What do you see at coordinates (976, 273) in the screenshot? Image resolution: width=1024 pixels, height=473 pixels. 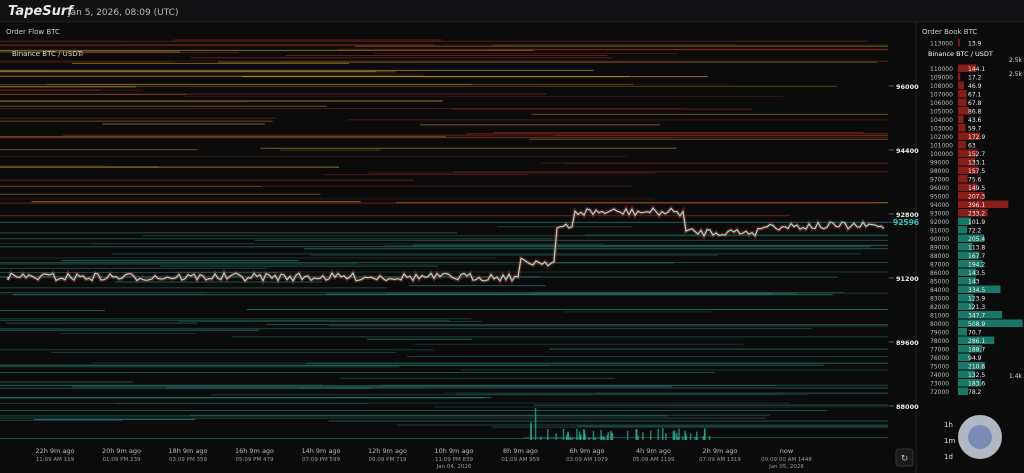 I see `book-amount: 143.5` at bounding box center [976, 273].